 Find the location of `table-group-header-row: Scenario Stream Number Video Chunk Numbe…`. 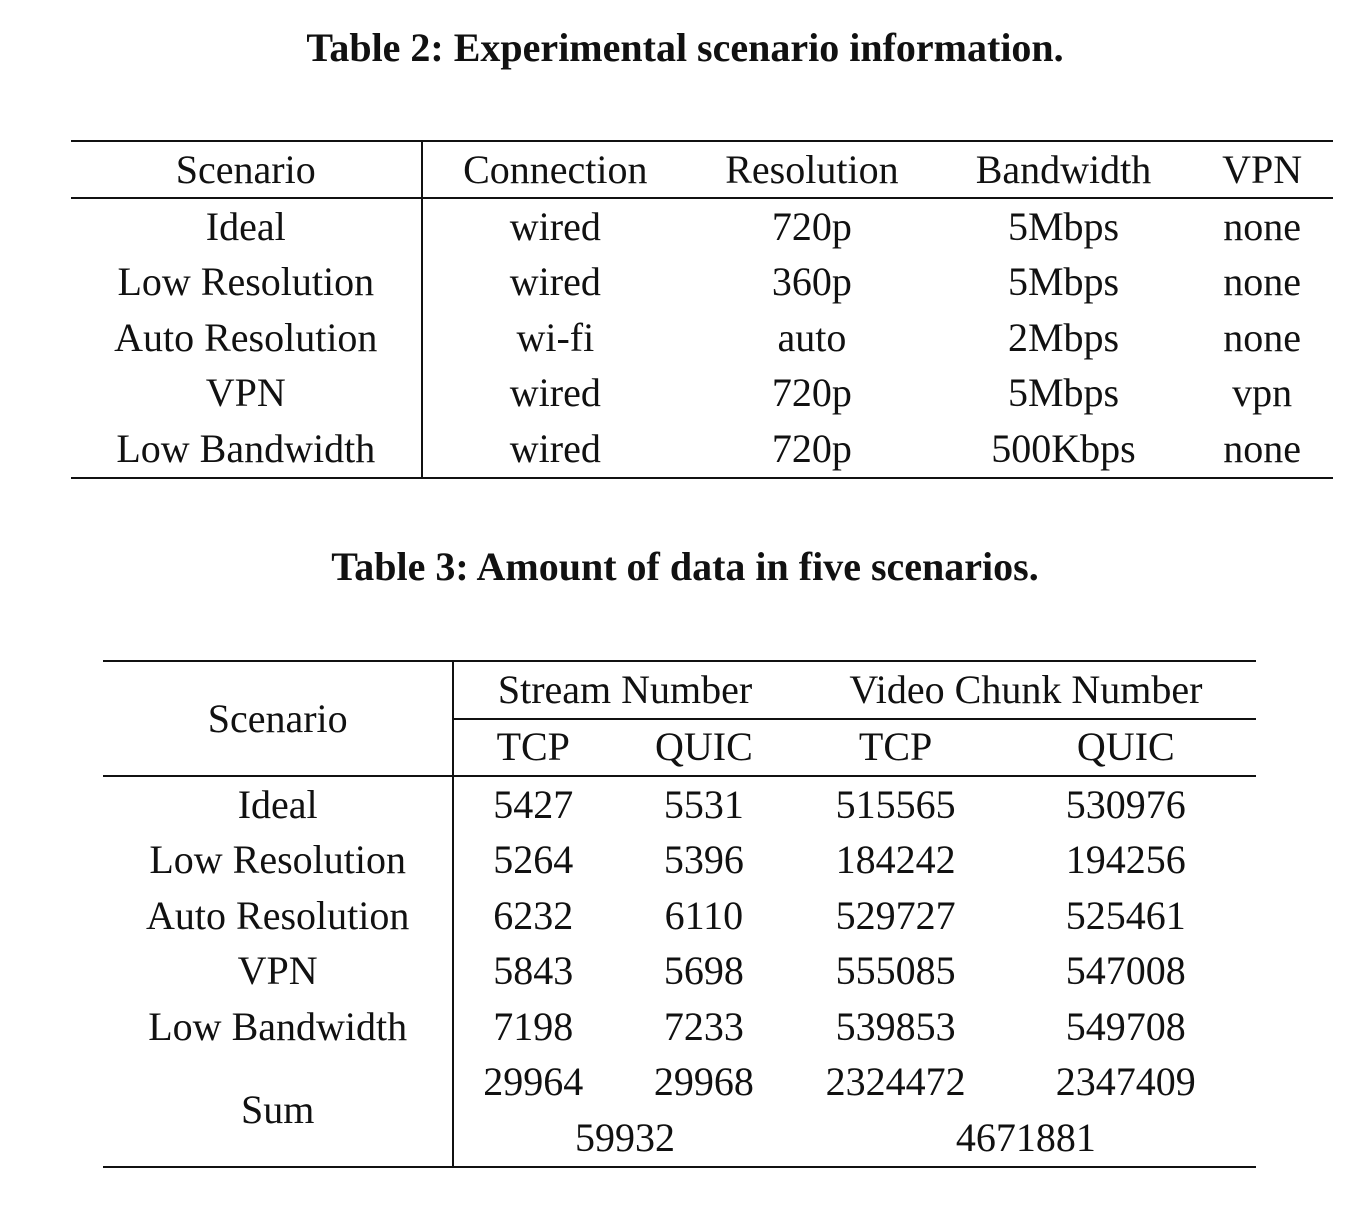

table-group-header-row: Scenario Stream Number Video Chunk Numbe… is located at coordinates (679, 719).